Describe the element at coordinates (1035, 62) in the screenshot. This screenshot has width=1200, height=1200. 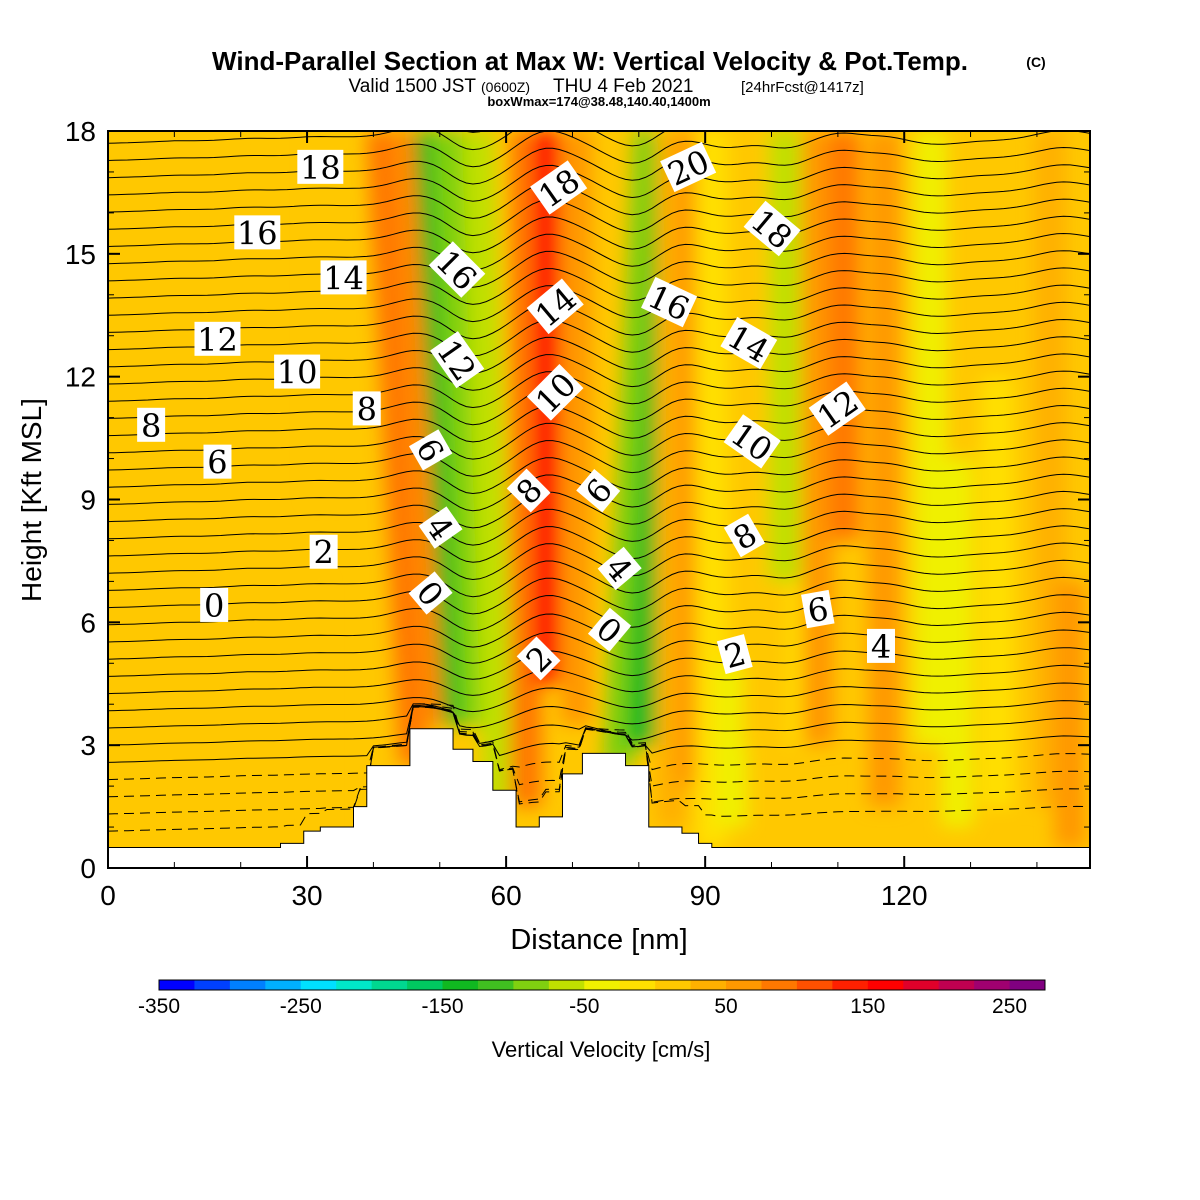
I see `copyright-mark: (C)` at that location.